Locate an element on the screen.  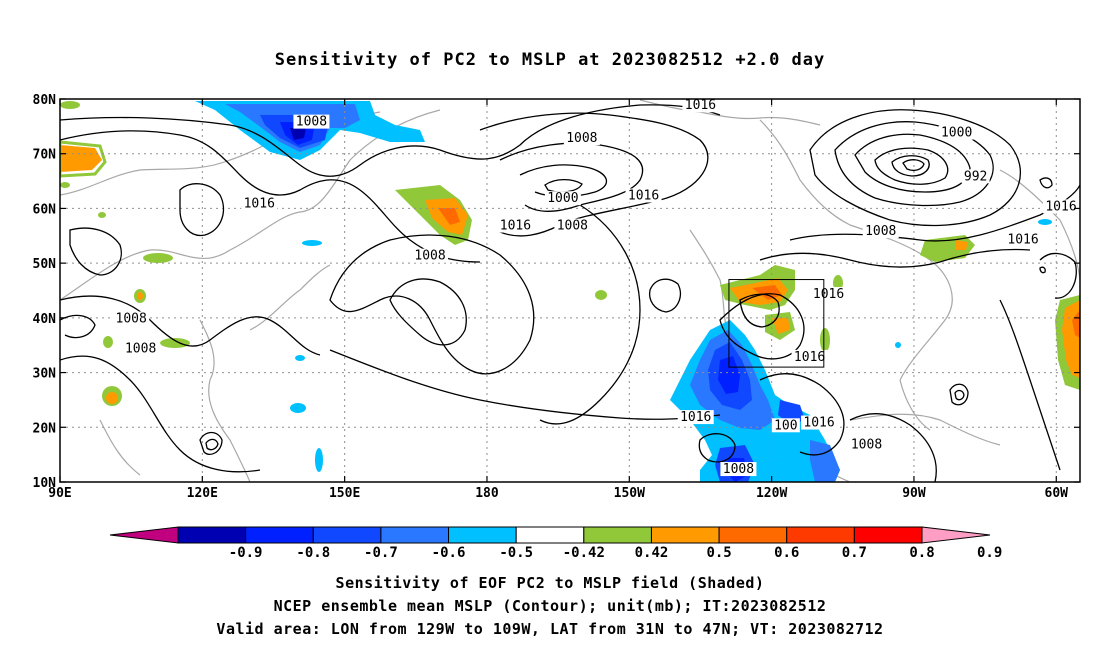
y-tick-label: 10N is located at coordinates (45, 483).